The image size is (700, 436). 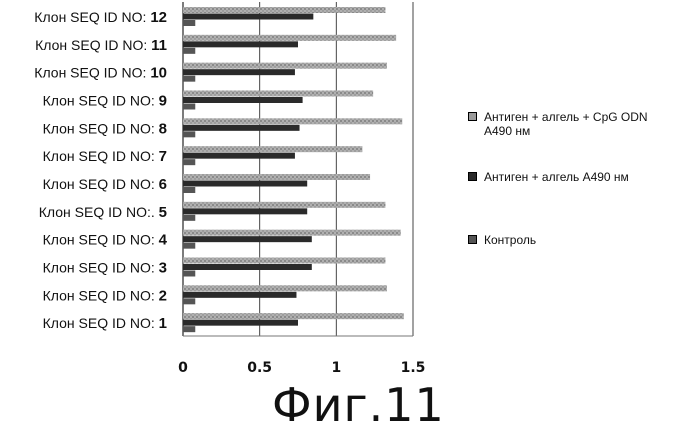 I want to click on x-tick-label-3: 1.5, so click(x=413, y=368).